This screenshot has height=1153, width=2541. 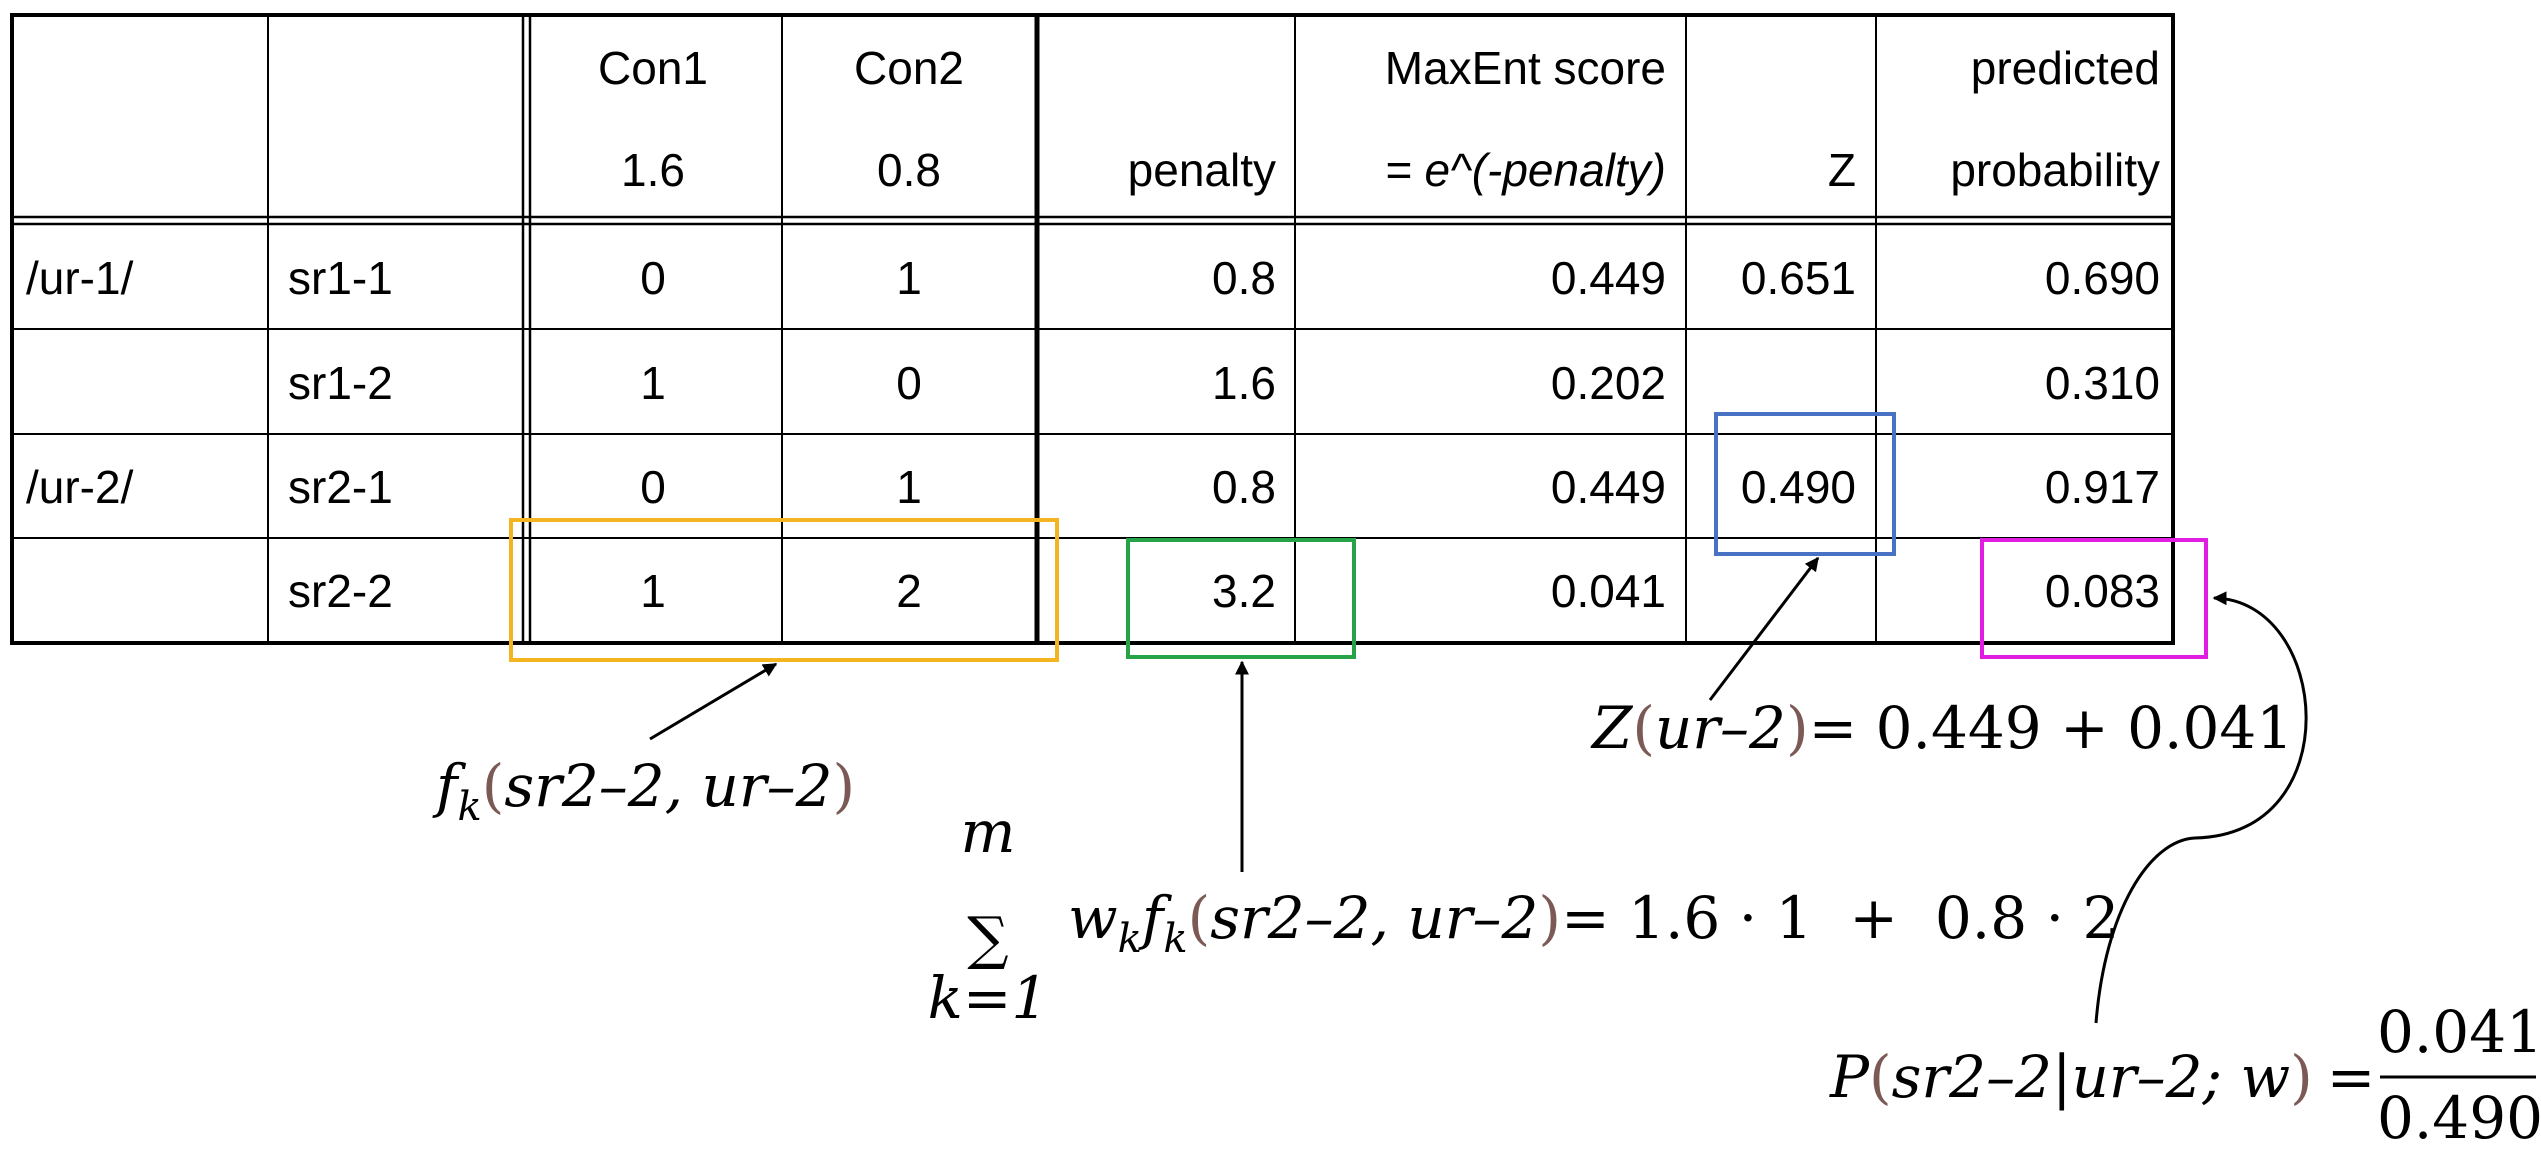 I want to click on probability-highlight-box, so click(x=2094, y=598).